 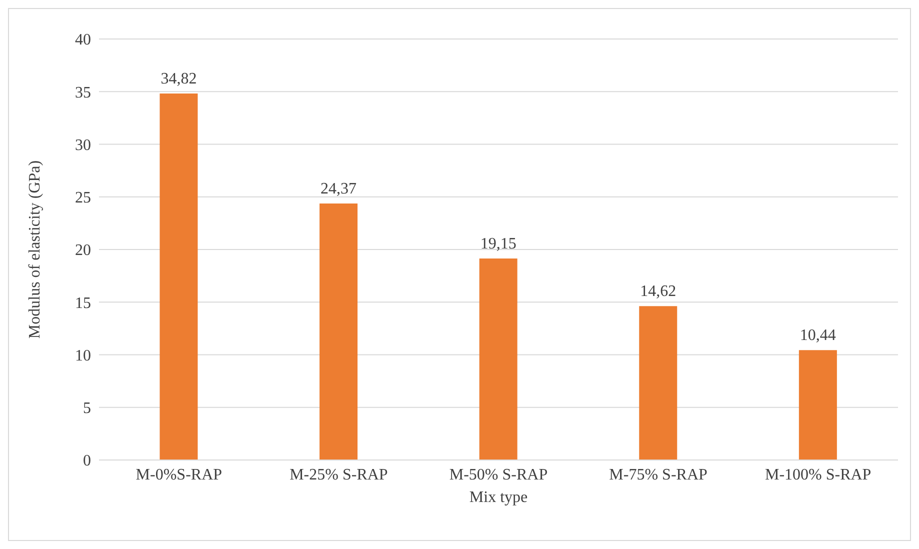 What do you see at coordinates (87, 461) in the screenshot?
I see `y-tick-label: 0` at bounding box center [87, 461].